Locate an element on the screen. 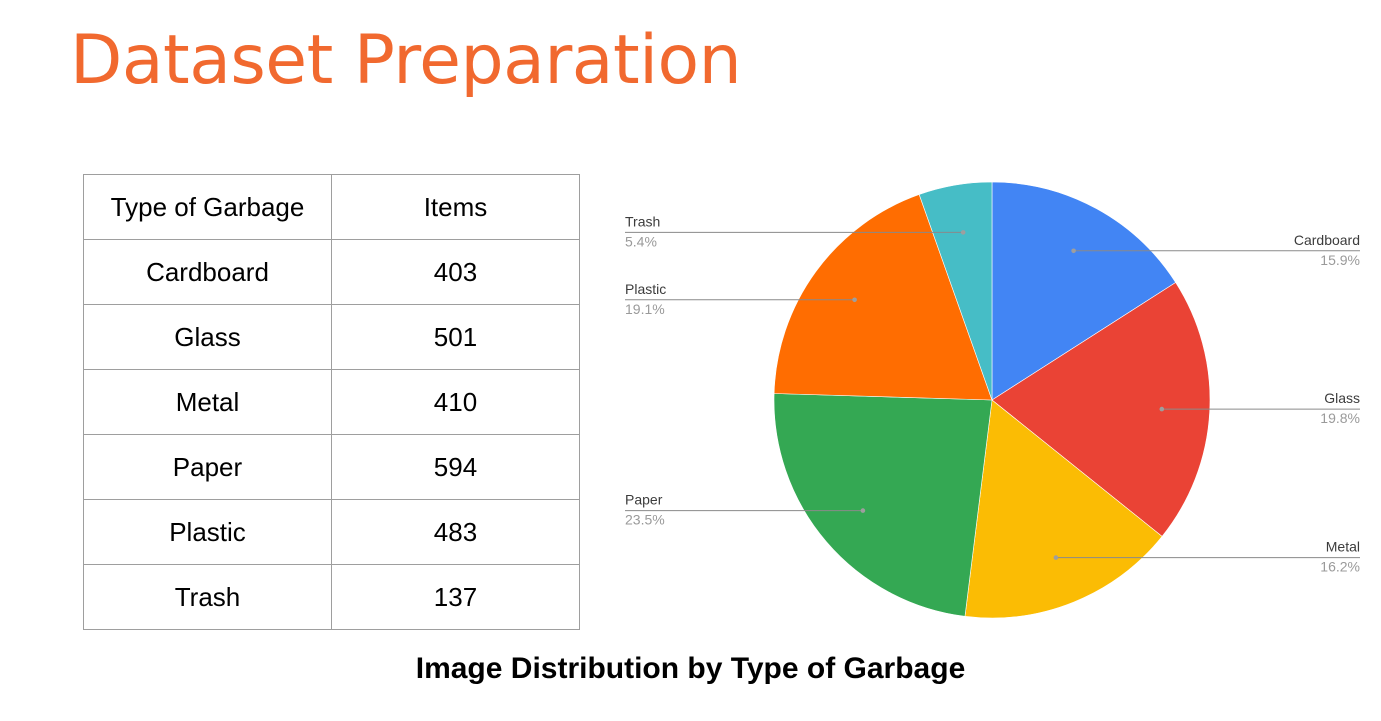 Image resolution: width=1381 pixels, height=721 pixels. type-cell: Metal is located at coordinates (207, 402).